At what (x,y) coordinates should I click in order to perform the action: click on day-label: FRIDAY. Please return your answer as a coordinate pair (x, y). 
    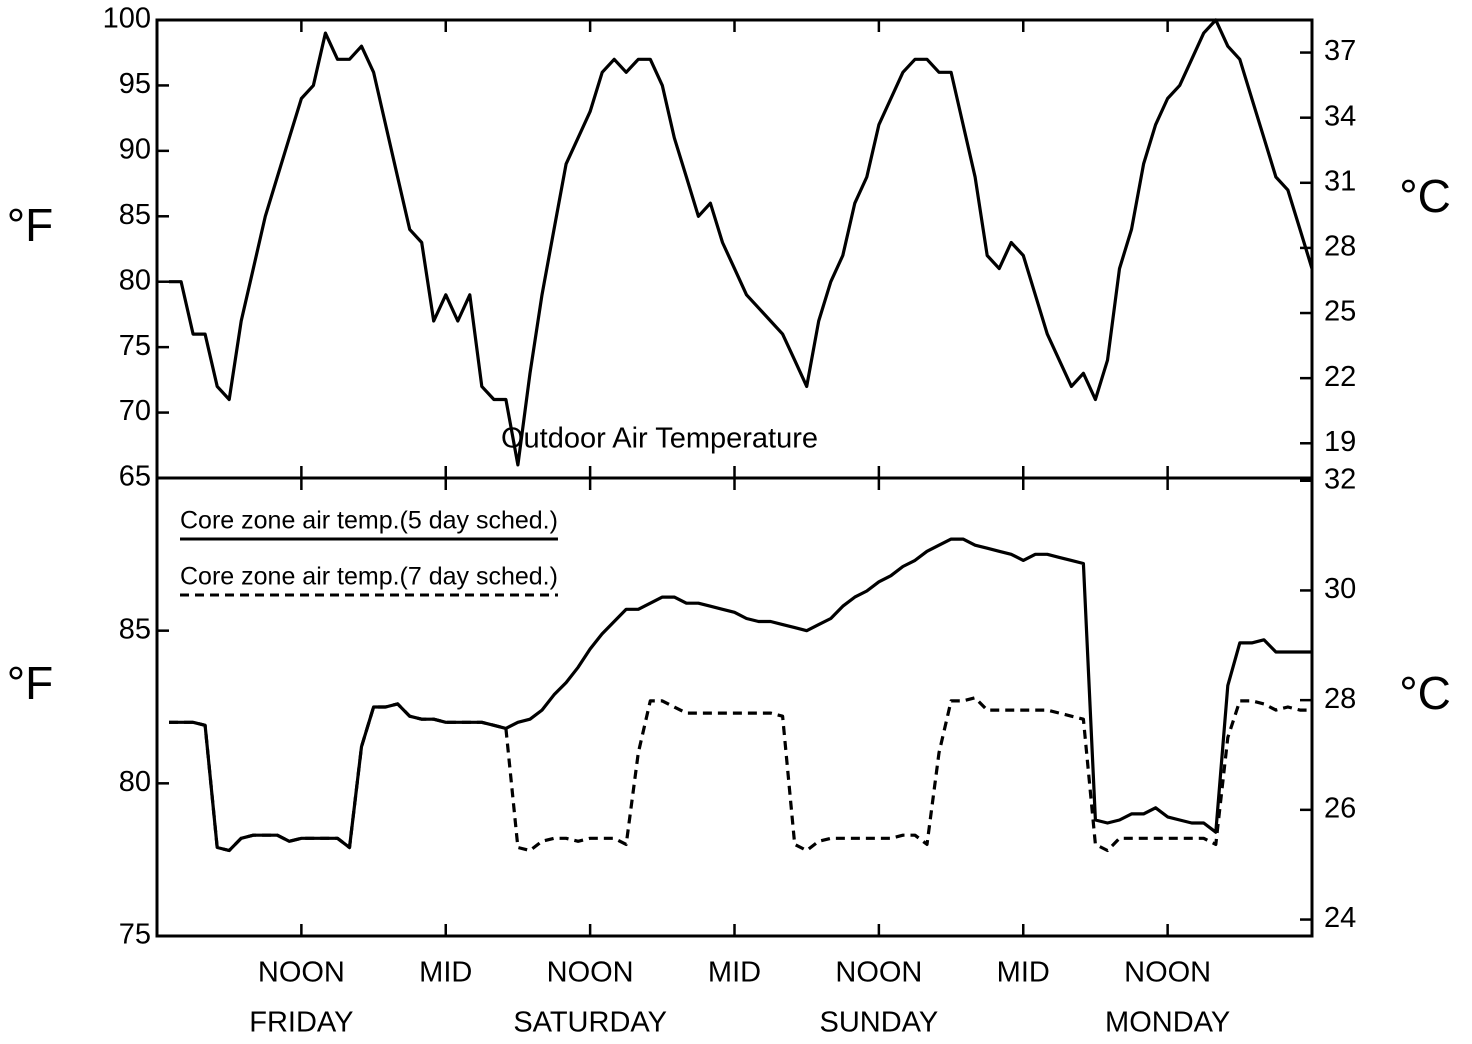
    Looking at the image, I should click on (301, 1023).